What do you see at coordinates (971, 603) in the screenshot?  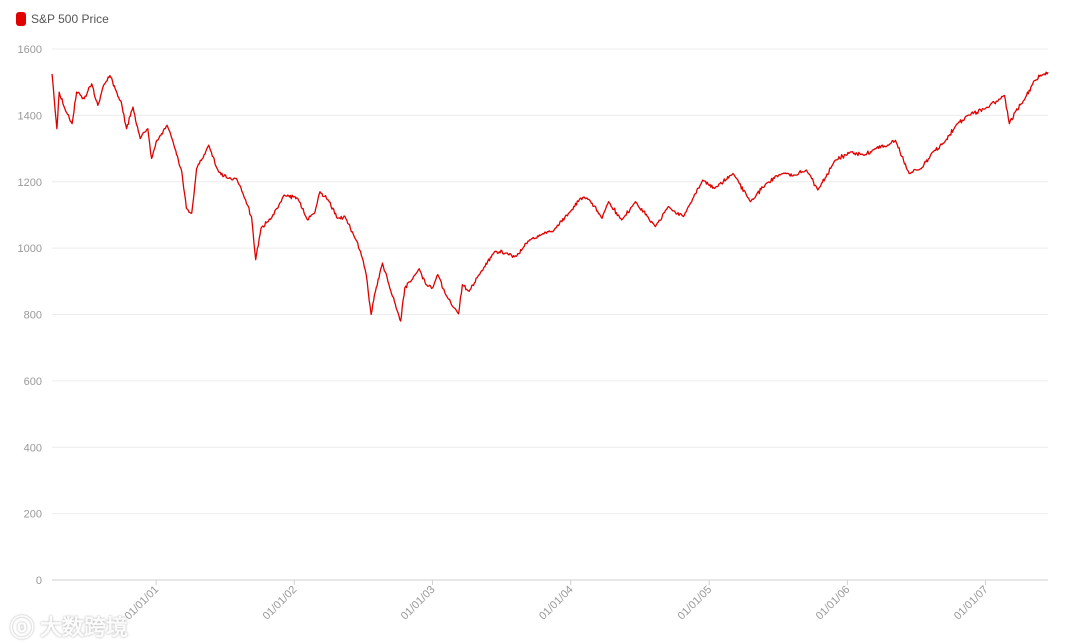 I see `x-tick-label: 01/01/07` at bounding box center [971, 603].